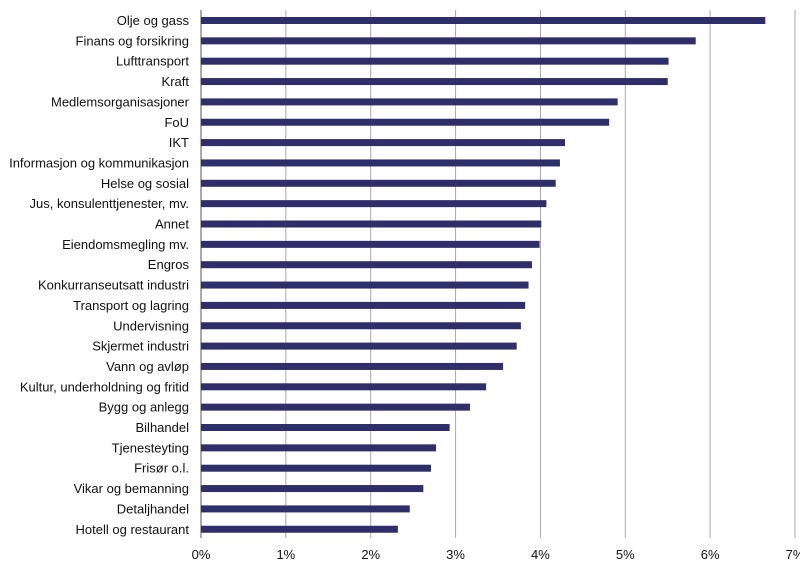 The width and height of the screenshot is (800, 573). Describe the element at coordinates (179, 142) in the screenshot. I see `category-label: IKT` at that location.